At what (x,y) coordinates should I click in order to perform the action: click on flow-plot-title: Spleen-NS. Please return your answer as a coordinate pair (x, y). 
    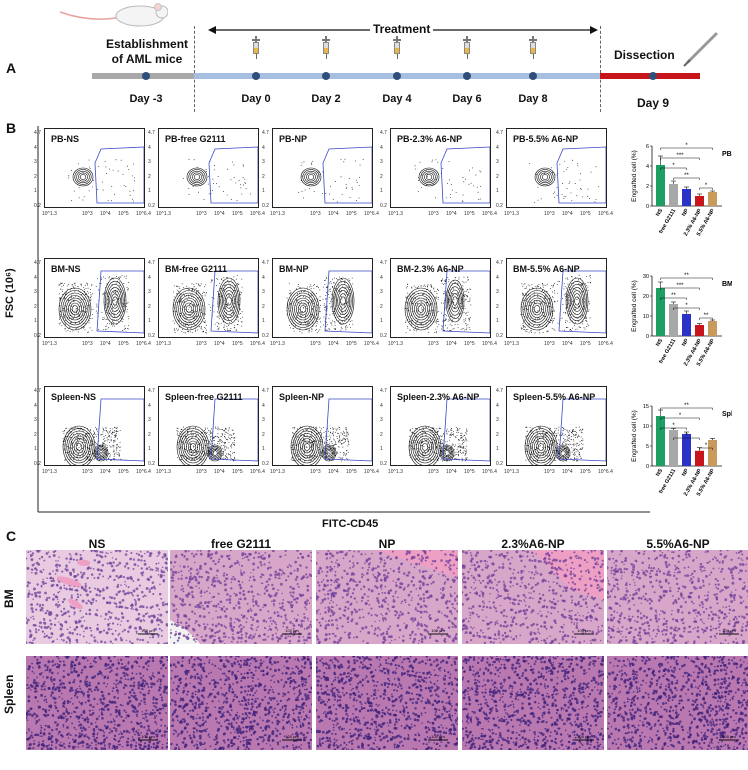
    Looking at the image, I should click on (74, 397).